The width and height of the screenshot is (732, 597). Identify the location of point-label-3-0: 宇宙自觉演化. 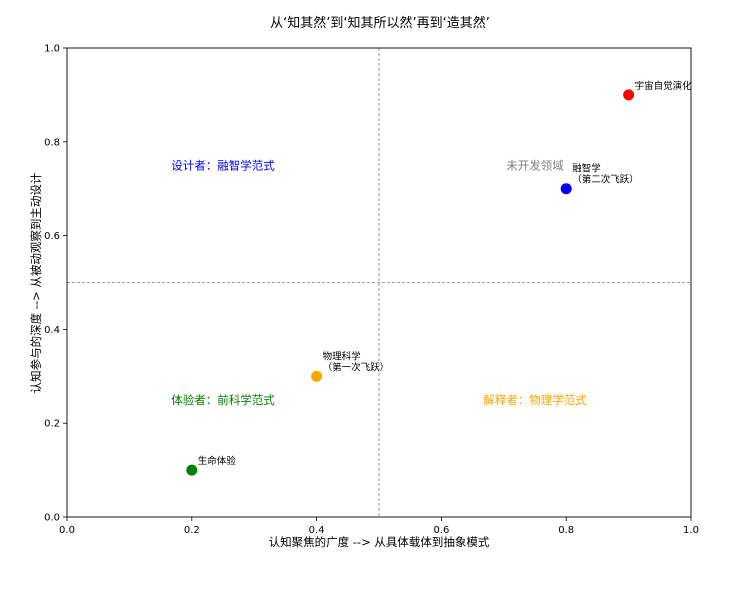
(664, 86).